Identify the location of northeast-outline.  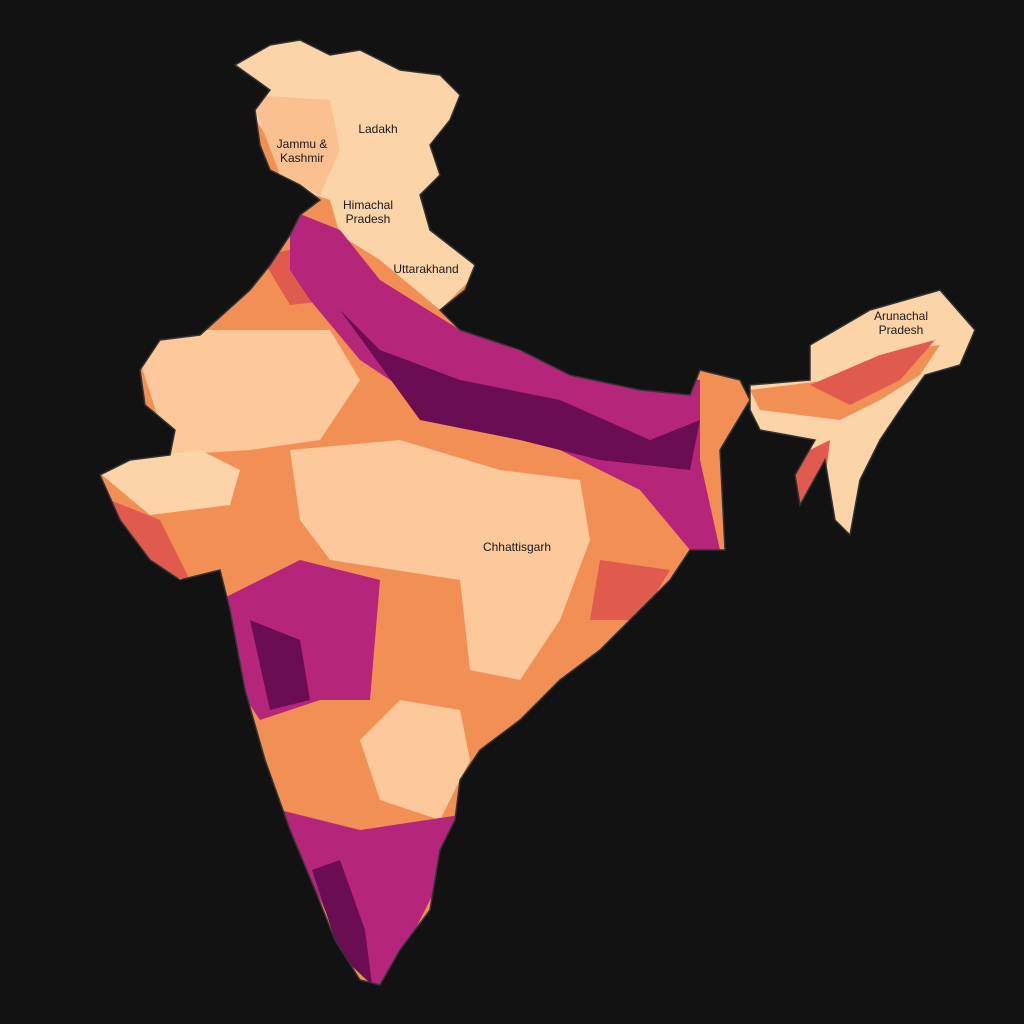
(862, 413).